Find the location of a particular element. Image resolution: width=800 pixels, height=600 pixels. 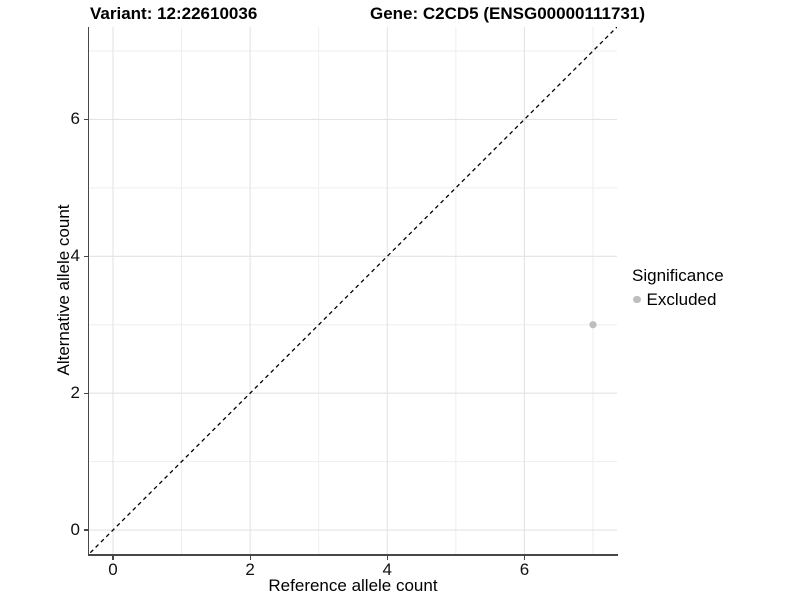

legend-entry-label: Excluded is located at coordinates (681, 299).